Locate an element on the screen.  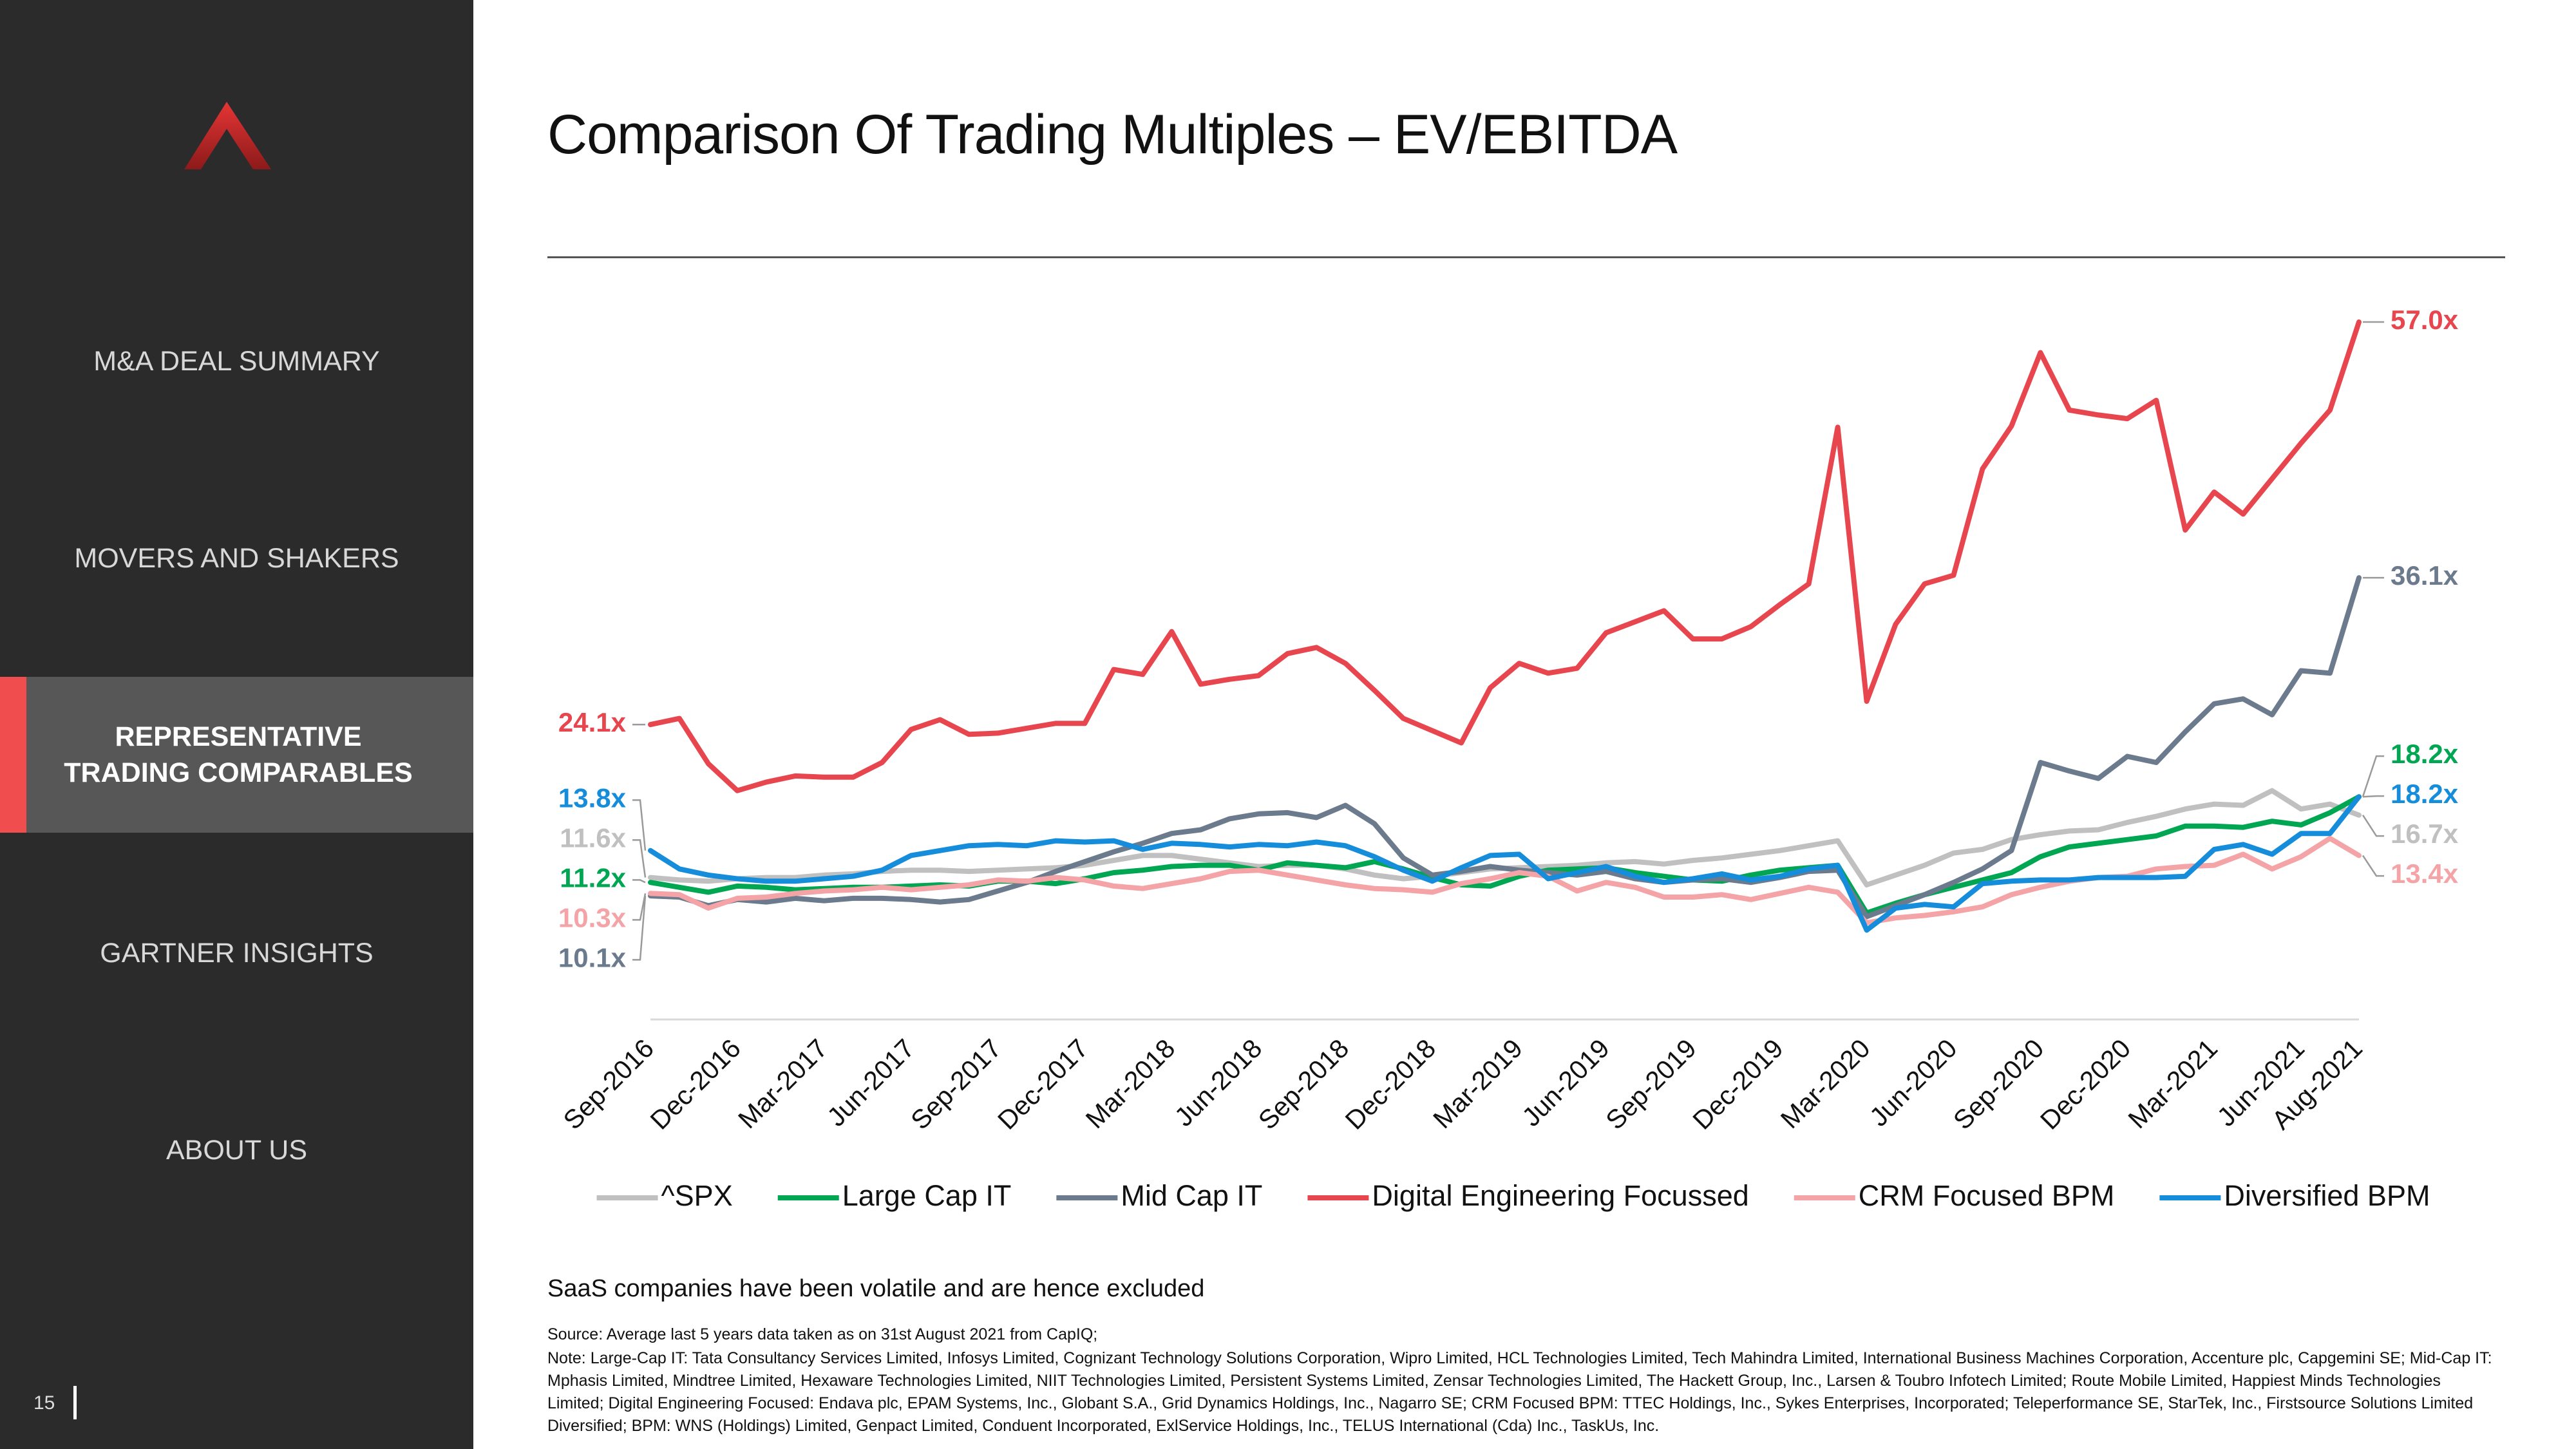
x-tick-label: Dec-2016 is located at coordinates (695, 1084).